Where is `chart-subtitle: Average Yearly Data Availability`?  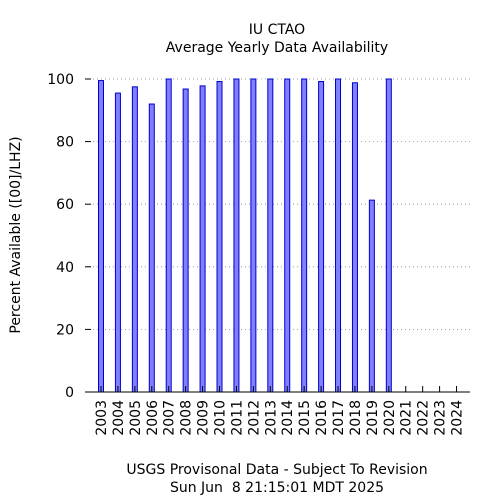
chart-subtitle: Average Yearly Data Availability is located at coordinates (277, 48).